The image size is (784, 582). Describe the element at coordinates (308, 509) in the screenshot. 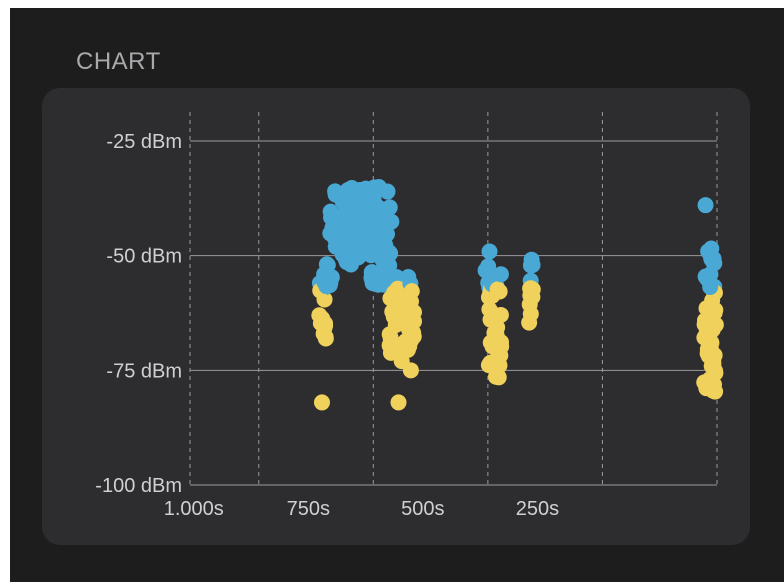

I see `x-tick-label: 750s` at that location.